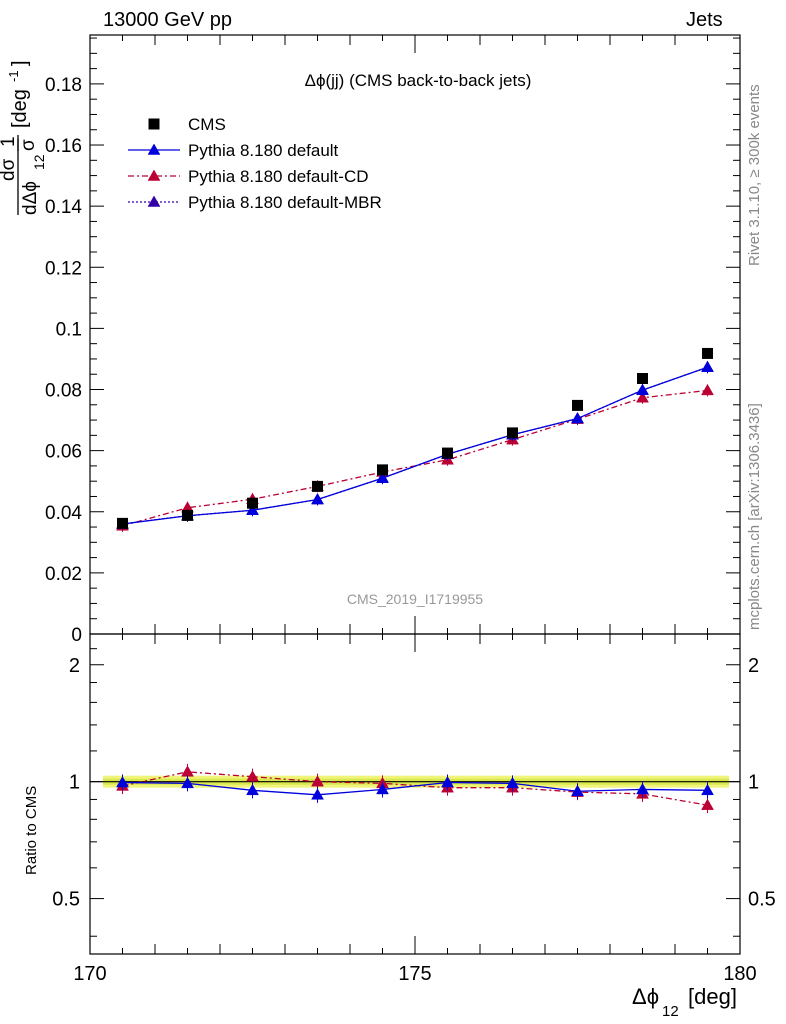 This screenshot has height=1024, width=786. I want to click on ratio-line, so click(415, 788).